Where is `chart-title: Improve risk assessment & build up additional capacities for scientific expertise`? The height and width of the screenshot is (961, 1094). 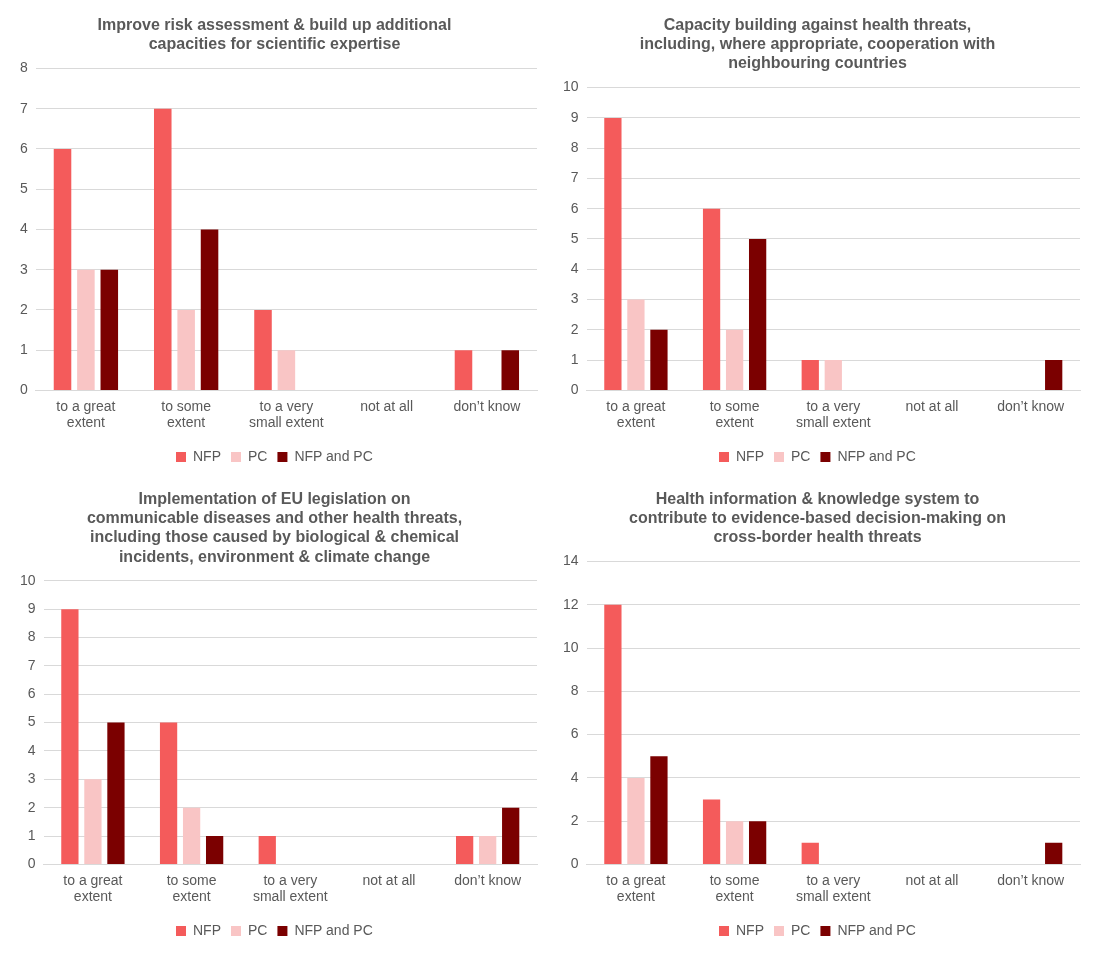
chart-title: Improve risk assessment & build up additional capacities for scientific expertise is located at coordinates (274, 34).